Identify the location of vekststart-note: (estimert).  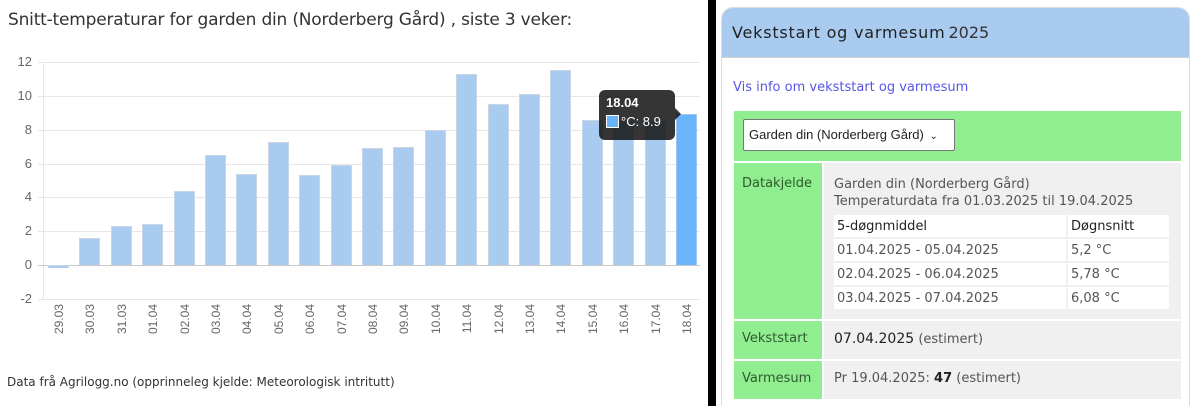
(951, 339).